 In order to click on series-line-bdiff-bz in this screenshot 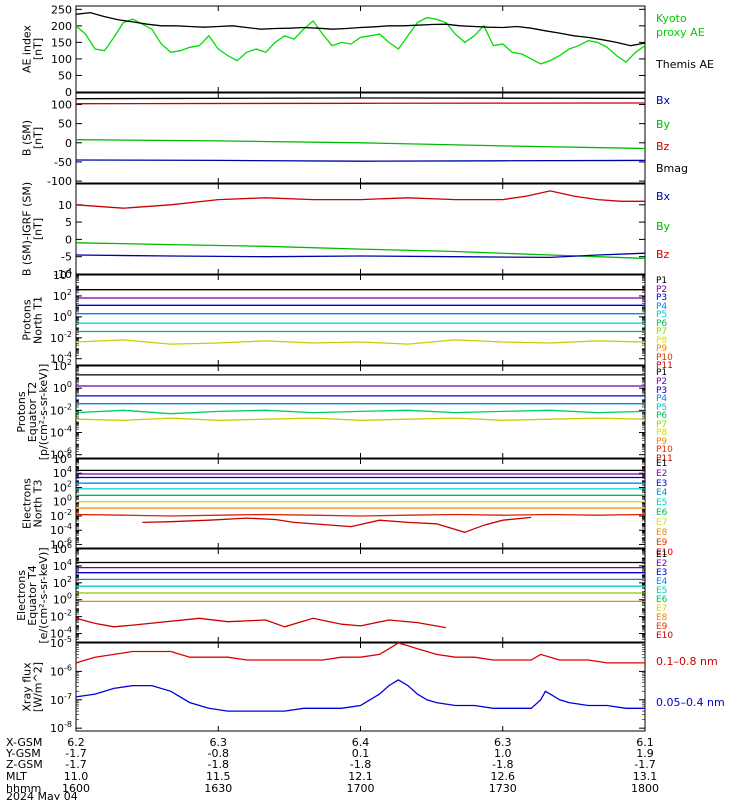, I will do `click(360, 199)`.